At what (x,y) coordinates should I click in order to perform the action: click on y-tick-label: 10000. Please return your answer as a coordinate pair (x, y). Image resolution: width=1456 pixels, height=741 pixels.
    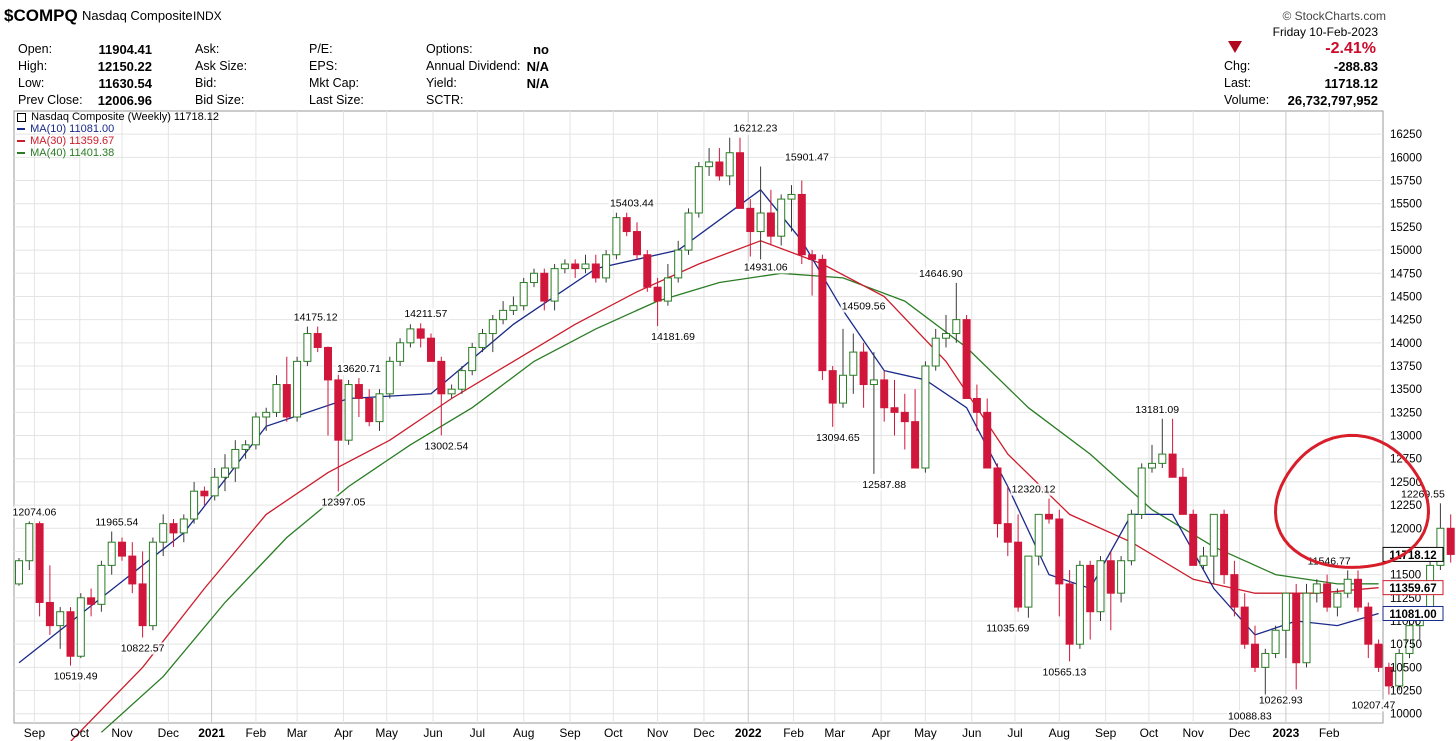
    Looking at the image, I should click on (1406, 715).